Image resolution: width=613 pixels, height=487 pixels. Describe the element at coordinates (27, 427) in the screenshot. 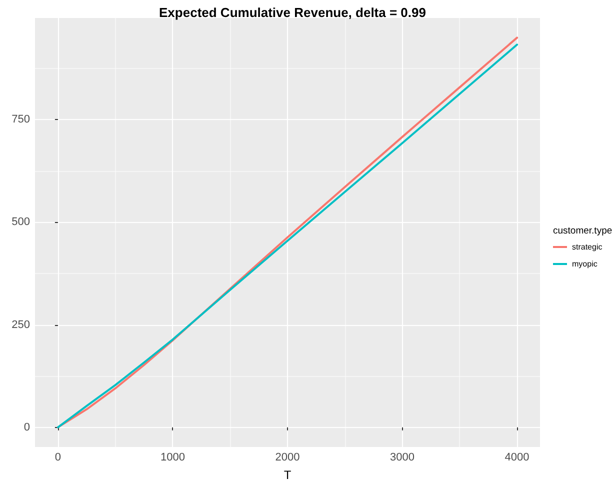

I see `y-tick-label: 0` at that location.